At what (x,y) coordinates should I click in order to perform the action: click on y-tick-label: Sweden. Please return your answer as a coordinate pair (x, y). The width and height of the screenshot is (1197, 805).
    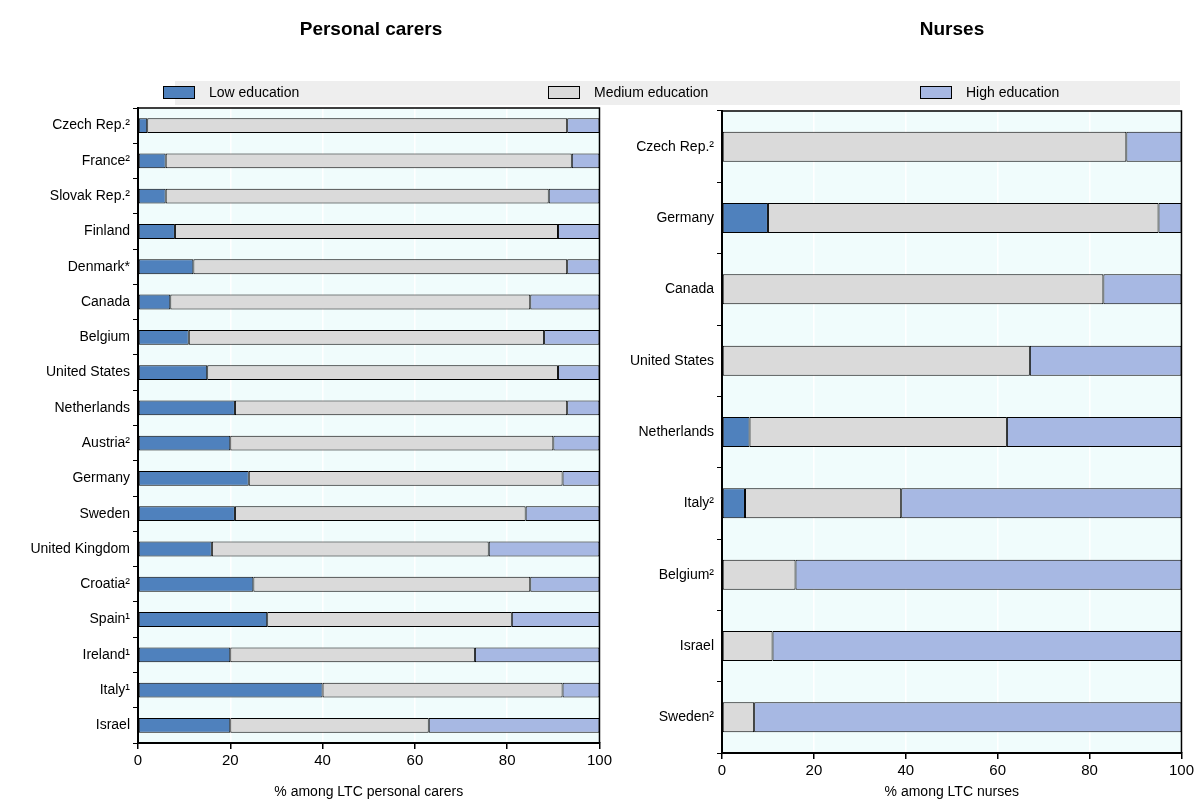
    Looking at the image, I should click on (104, 512).